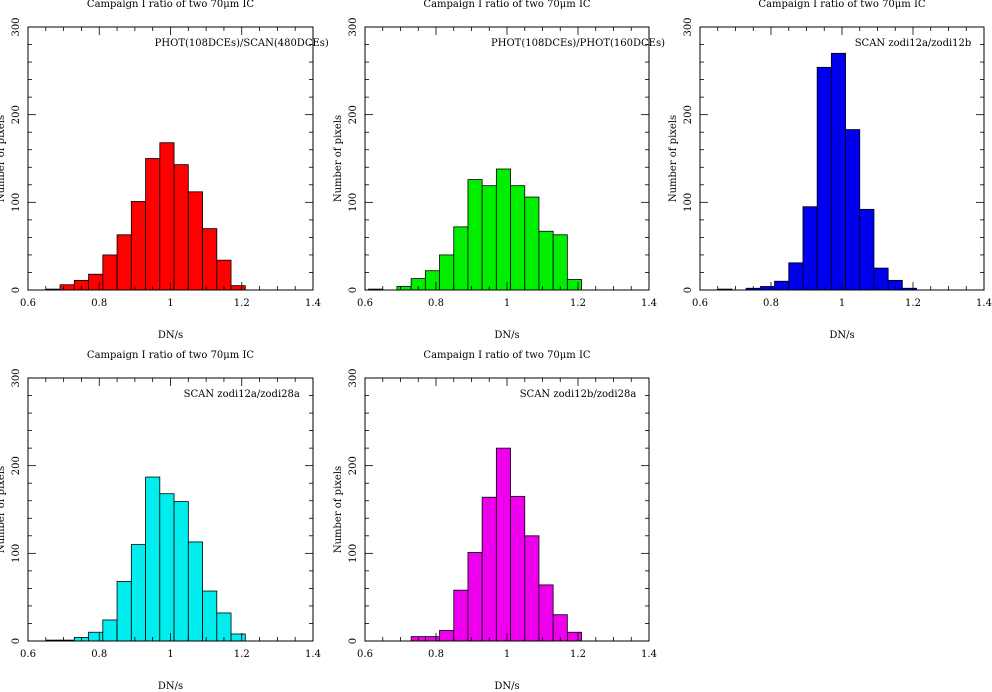 The height and width of the screenshot is (692, 992). What do you see at coordinates (578, 394) in the screenshot?
I see `series-annotation: SCAN zodi12b/zodi28a` at bounding box center [578, 394].